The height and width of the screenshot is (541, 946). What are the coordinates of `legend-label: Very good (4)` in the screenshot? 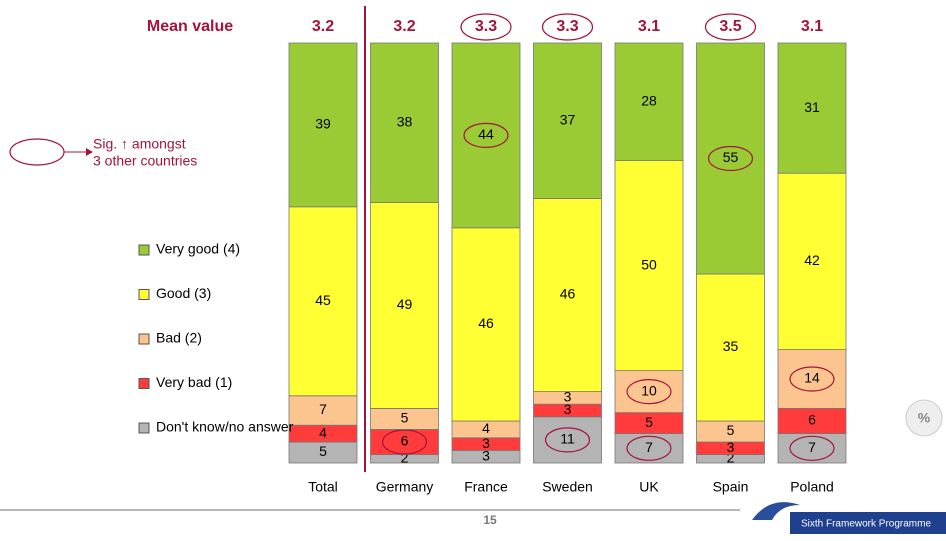 It's located at (198, 249).